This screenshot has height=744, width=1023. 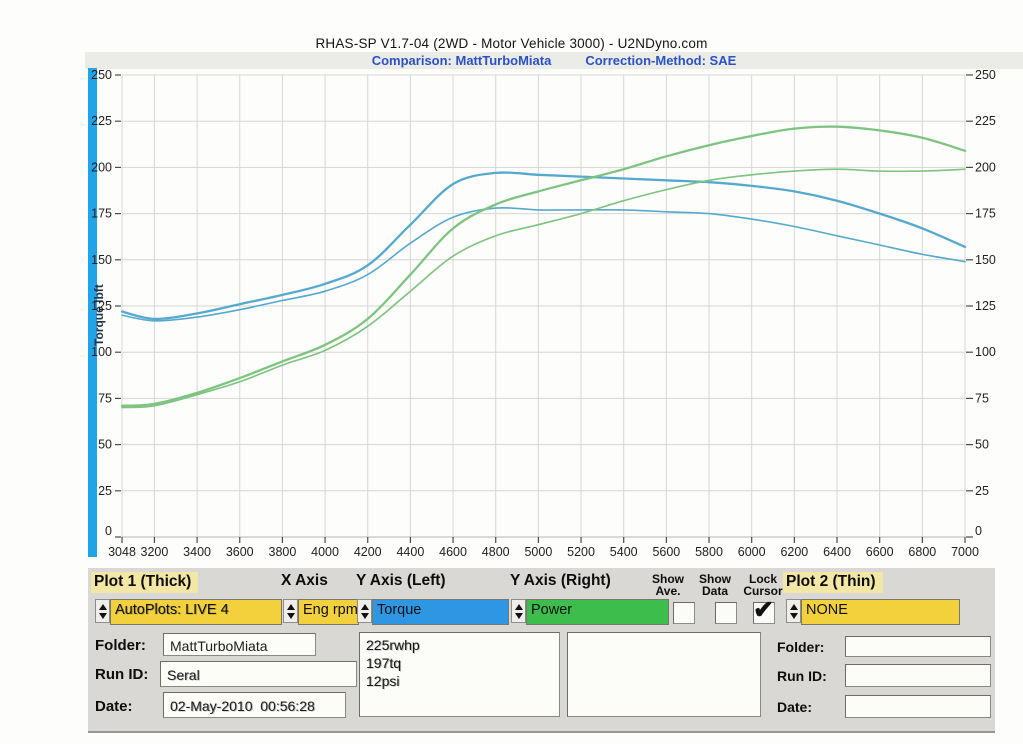 I want to click on y-tick-label-left: 50, so click(x=105, y=445).